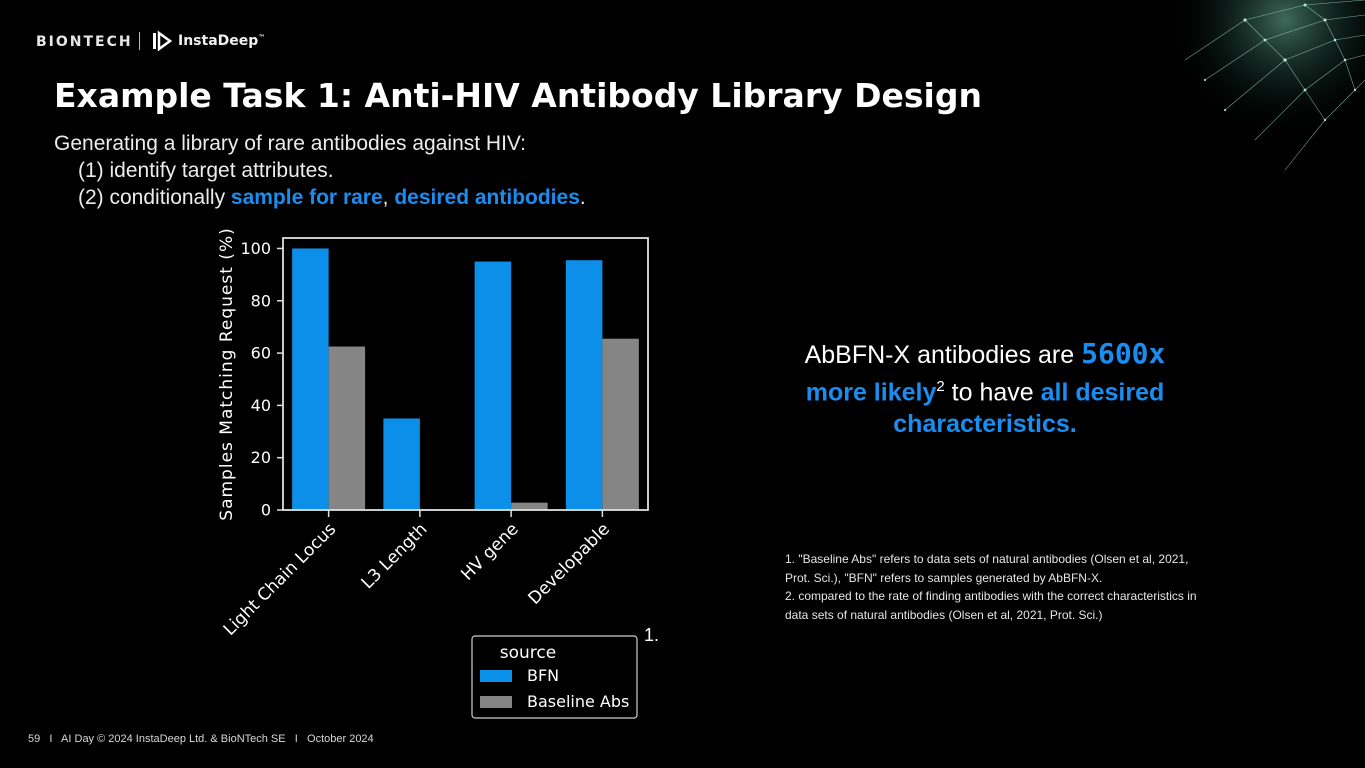 The image size is (1365, 768). I want to click on highlight-sample-rare: sample for rare, so click(306, 197).